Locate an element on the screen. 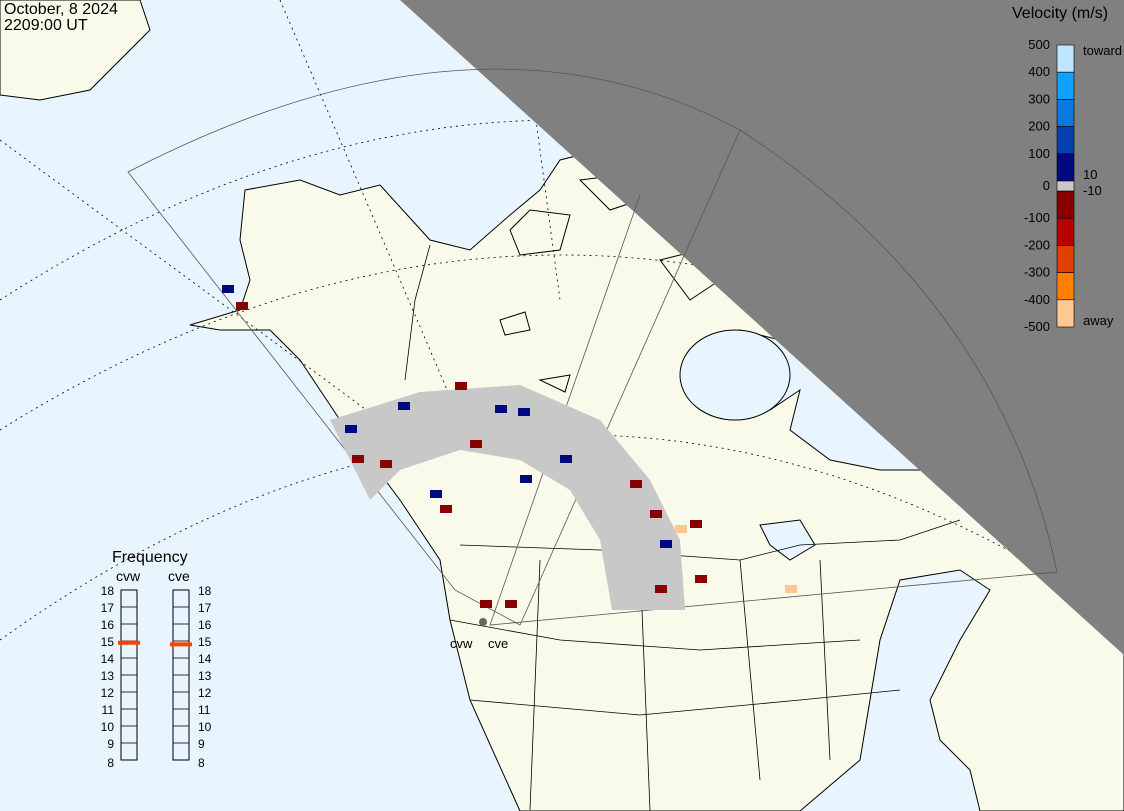 Image resolution: width=1124 pixels, height=811 pixels. radar-site is located at coordinates (483, 622).